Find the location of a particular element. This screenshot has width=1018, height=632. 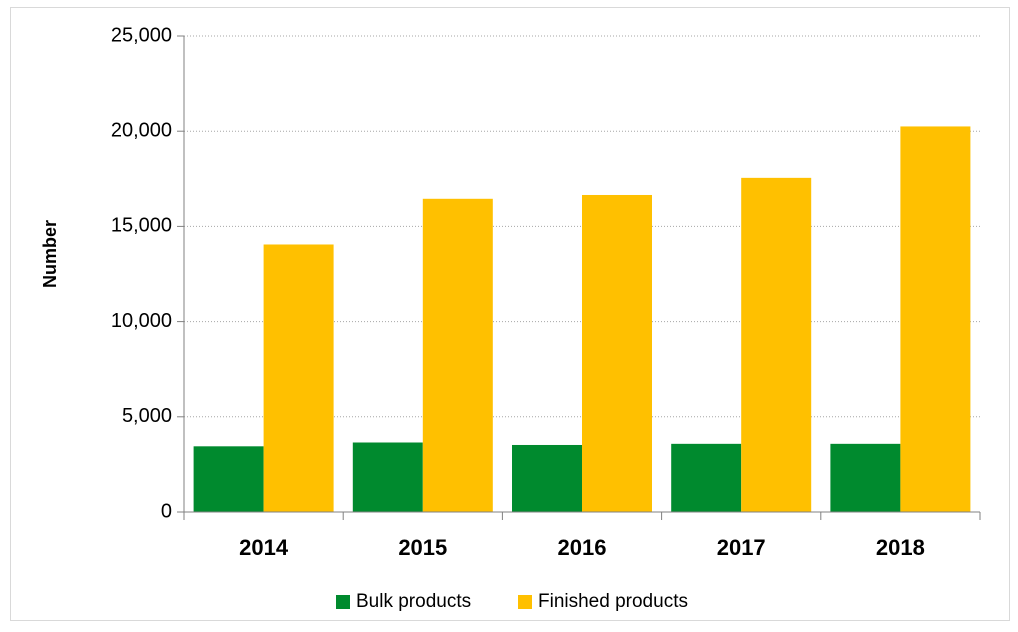

y-tick-label: 5,000 is located at coordinates (147, 416).